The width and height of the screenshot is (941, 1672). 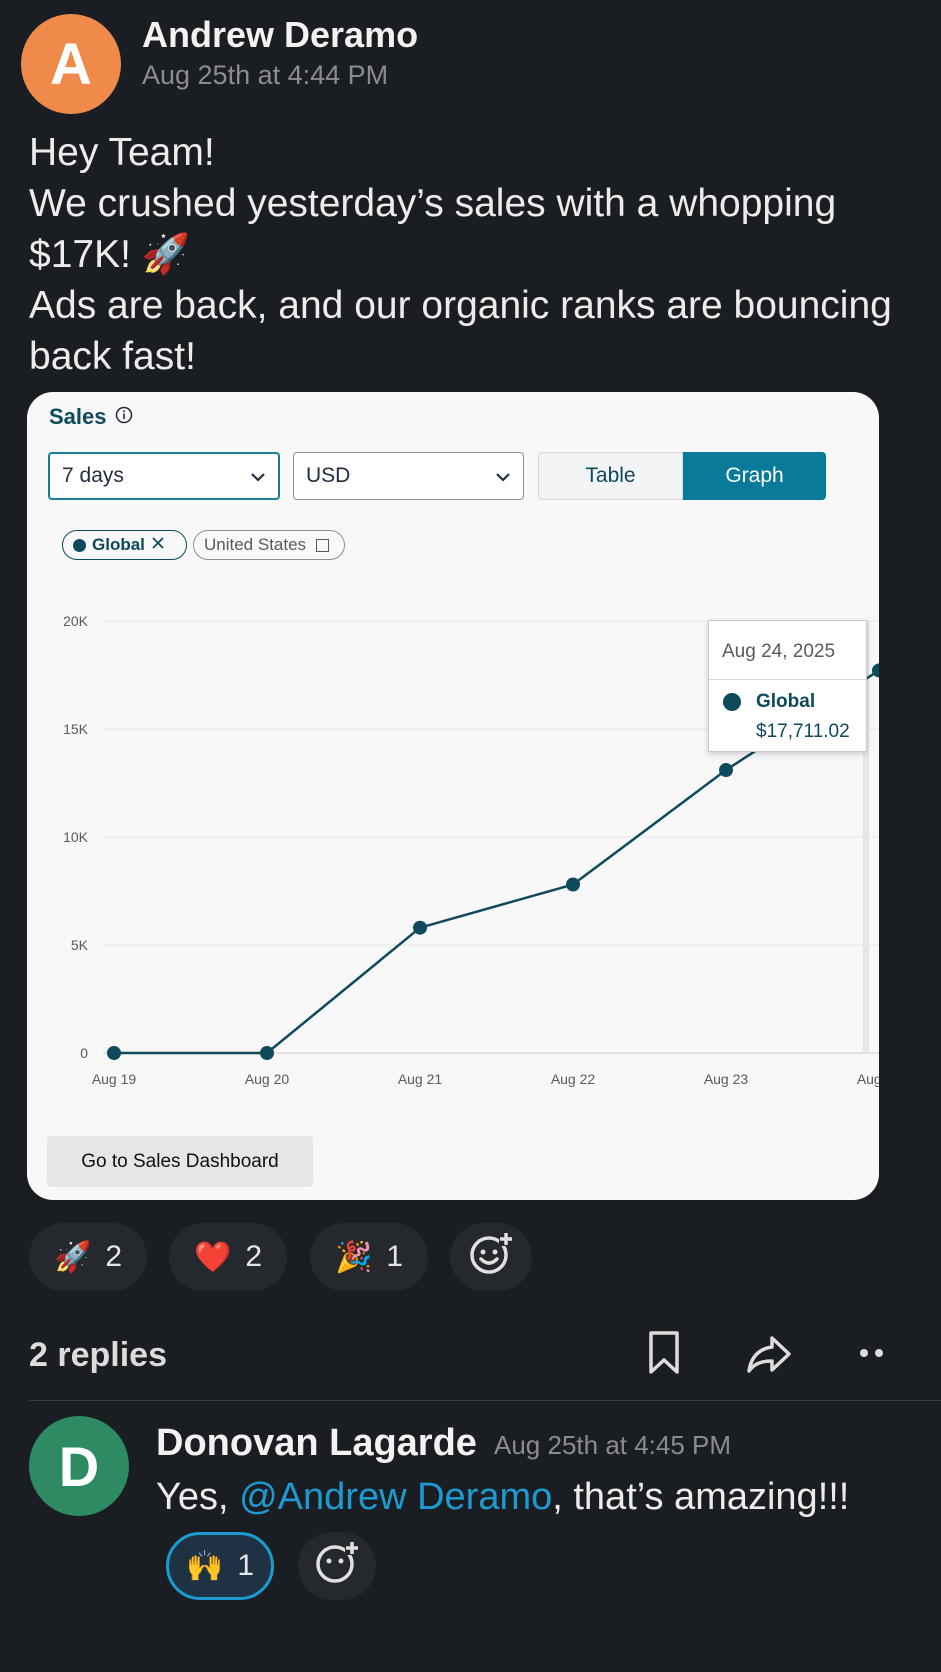 What do you see at coordinates (323, 545) in the screenshot?
I see `checkbox-icon` at bounding box center [323, 545].